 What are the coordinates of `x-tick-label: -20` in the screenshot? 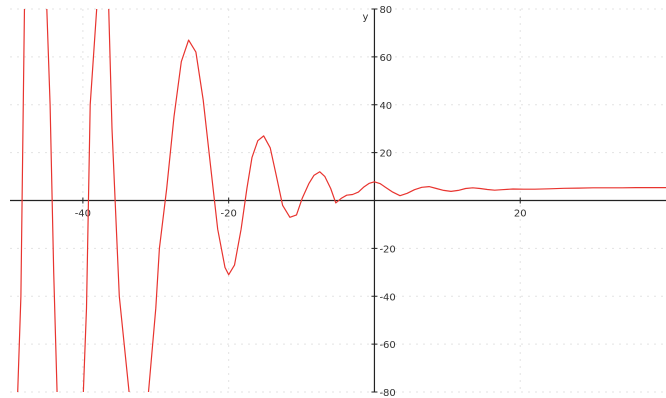 It's located at (228, 214).